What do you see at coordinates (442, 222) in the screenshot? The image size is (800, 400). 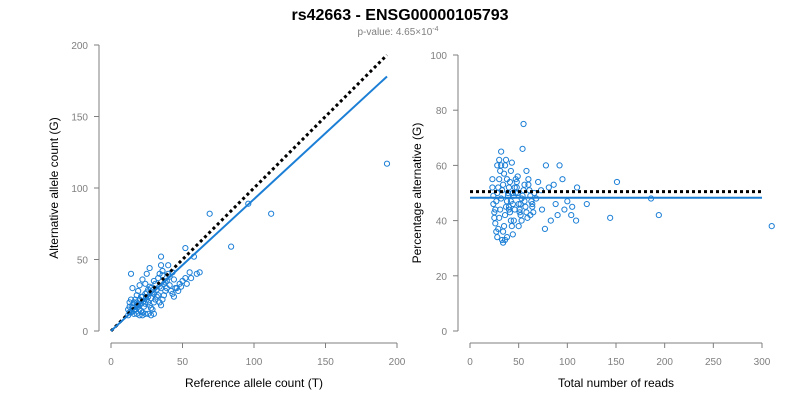 I see `y-tick-label: 40` at bounding box center [442, 222].